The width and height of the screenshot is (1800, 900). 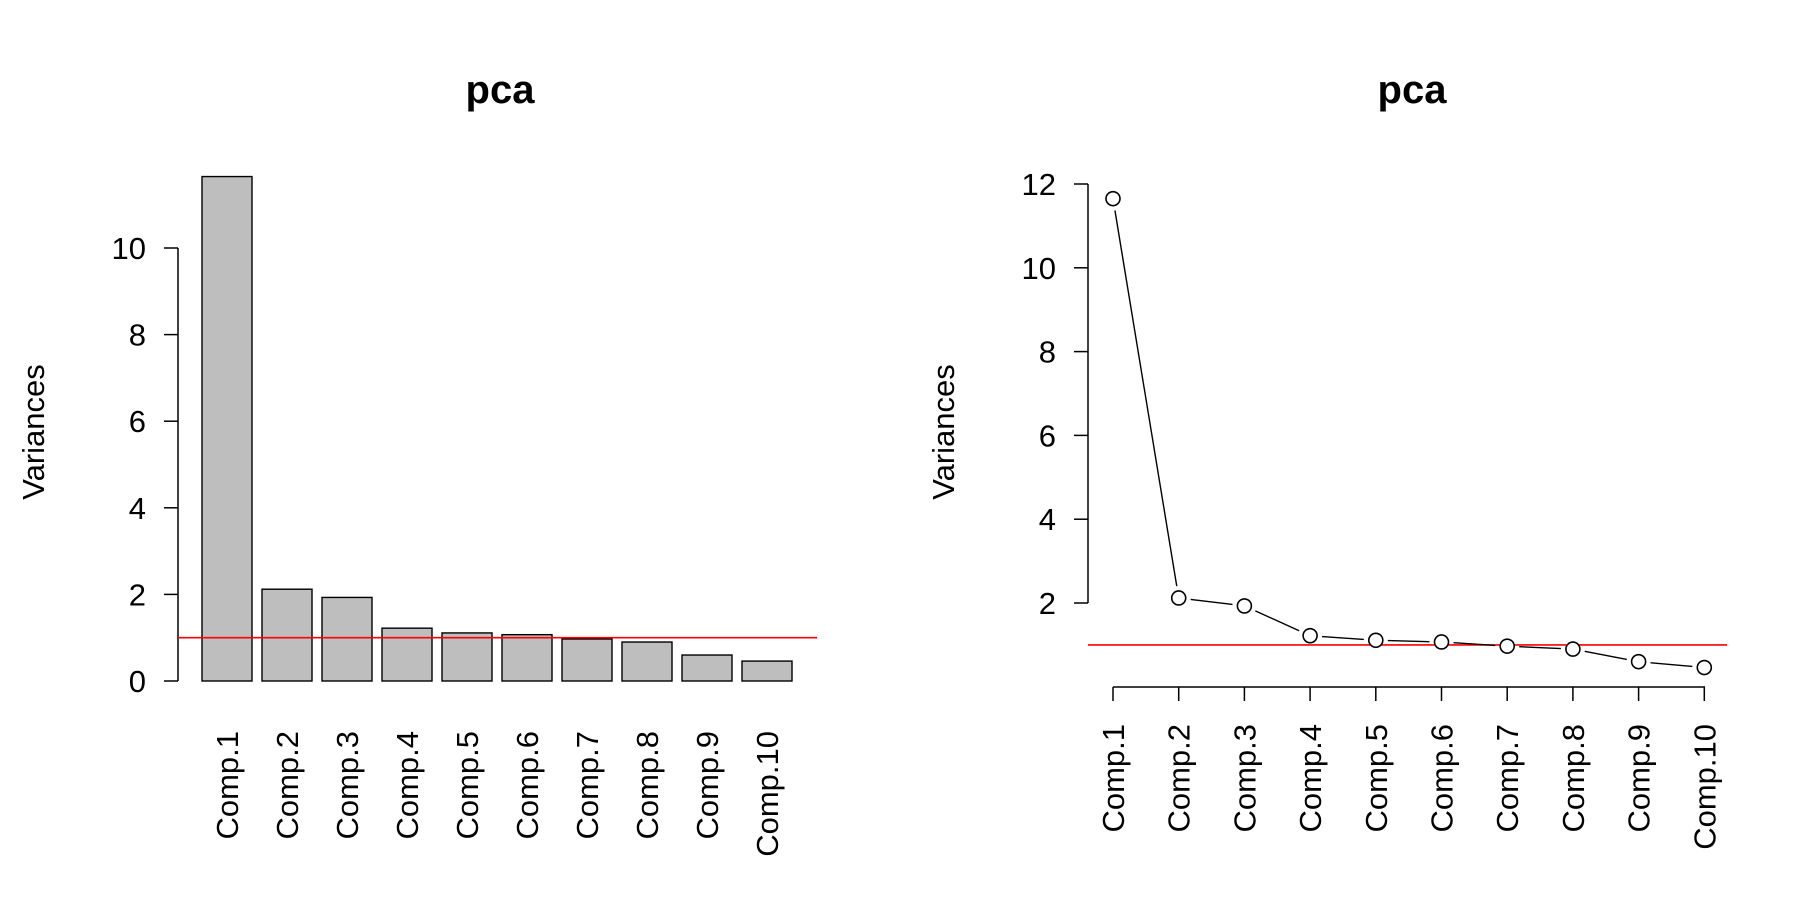 I want to click on line-y-tick-label: 8, so click(x=1047, y=352).